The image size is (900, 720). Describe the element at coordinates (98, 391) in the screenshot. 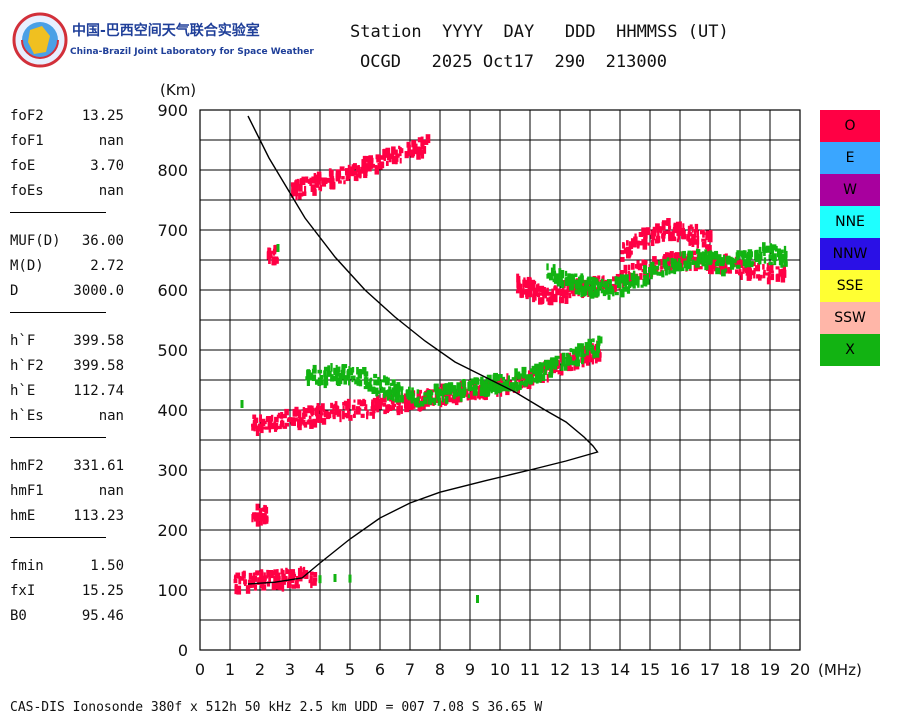

I see `param-value: 112.74` at that location.